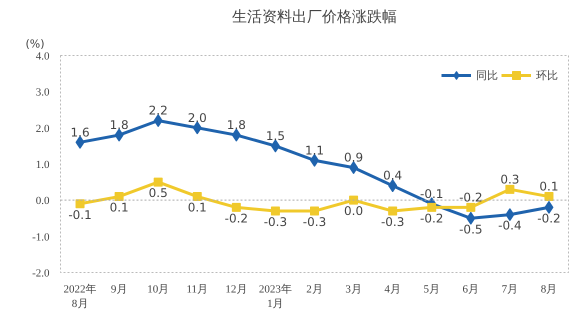  What do you see at coordinates (43, 56) in the screenshot?
I see `y-tick-label: 4.0` at bounding box center [43, 56].